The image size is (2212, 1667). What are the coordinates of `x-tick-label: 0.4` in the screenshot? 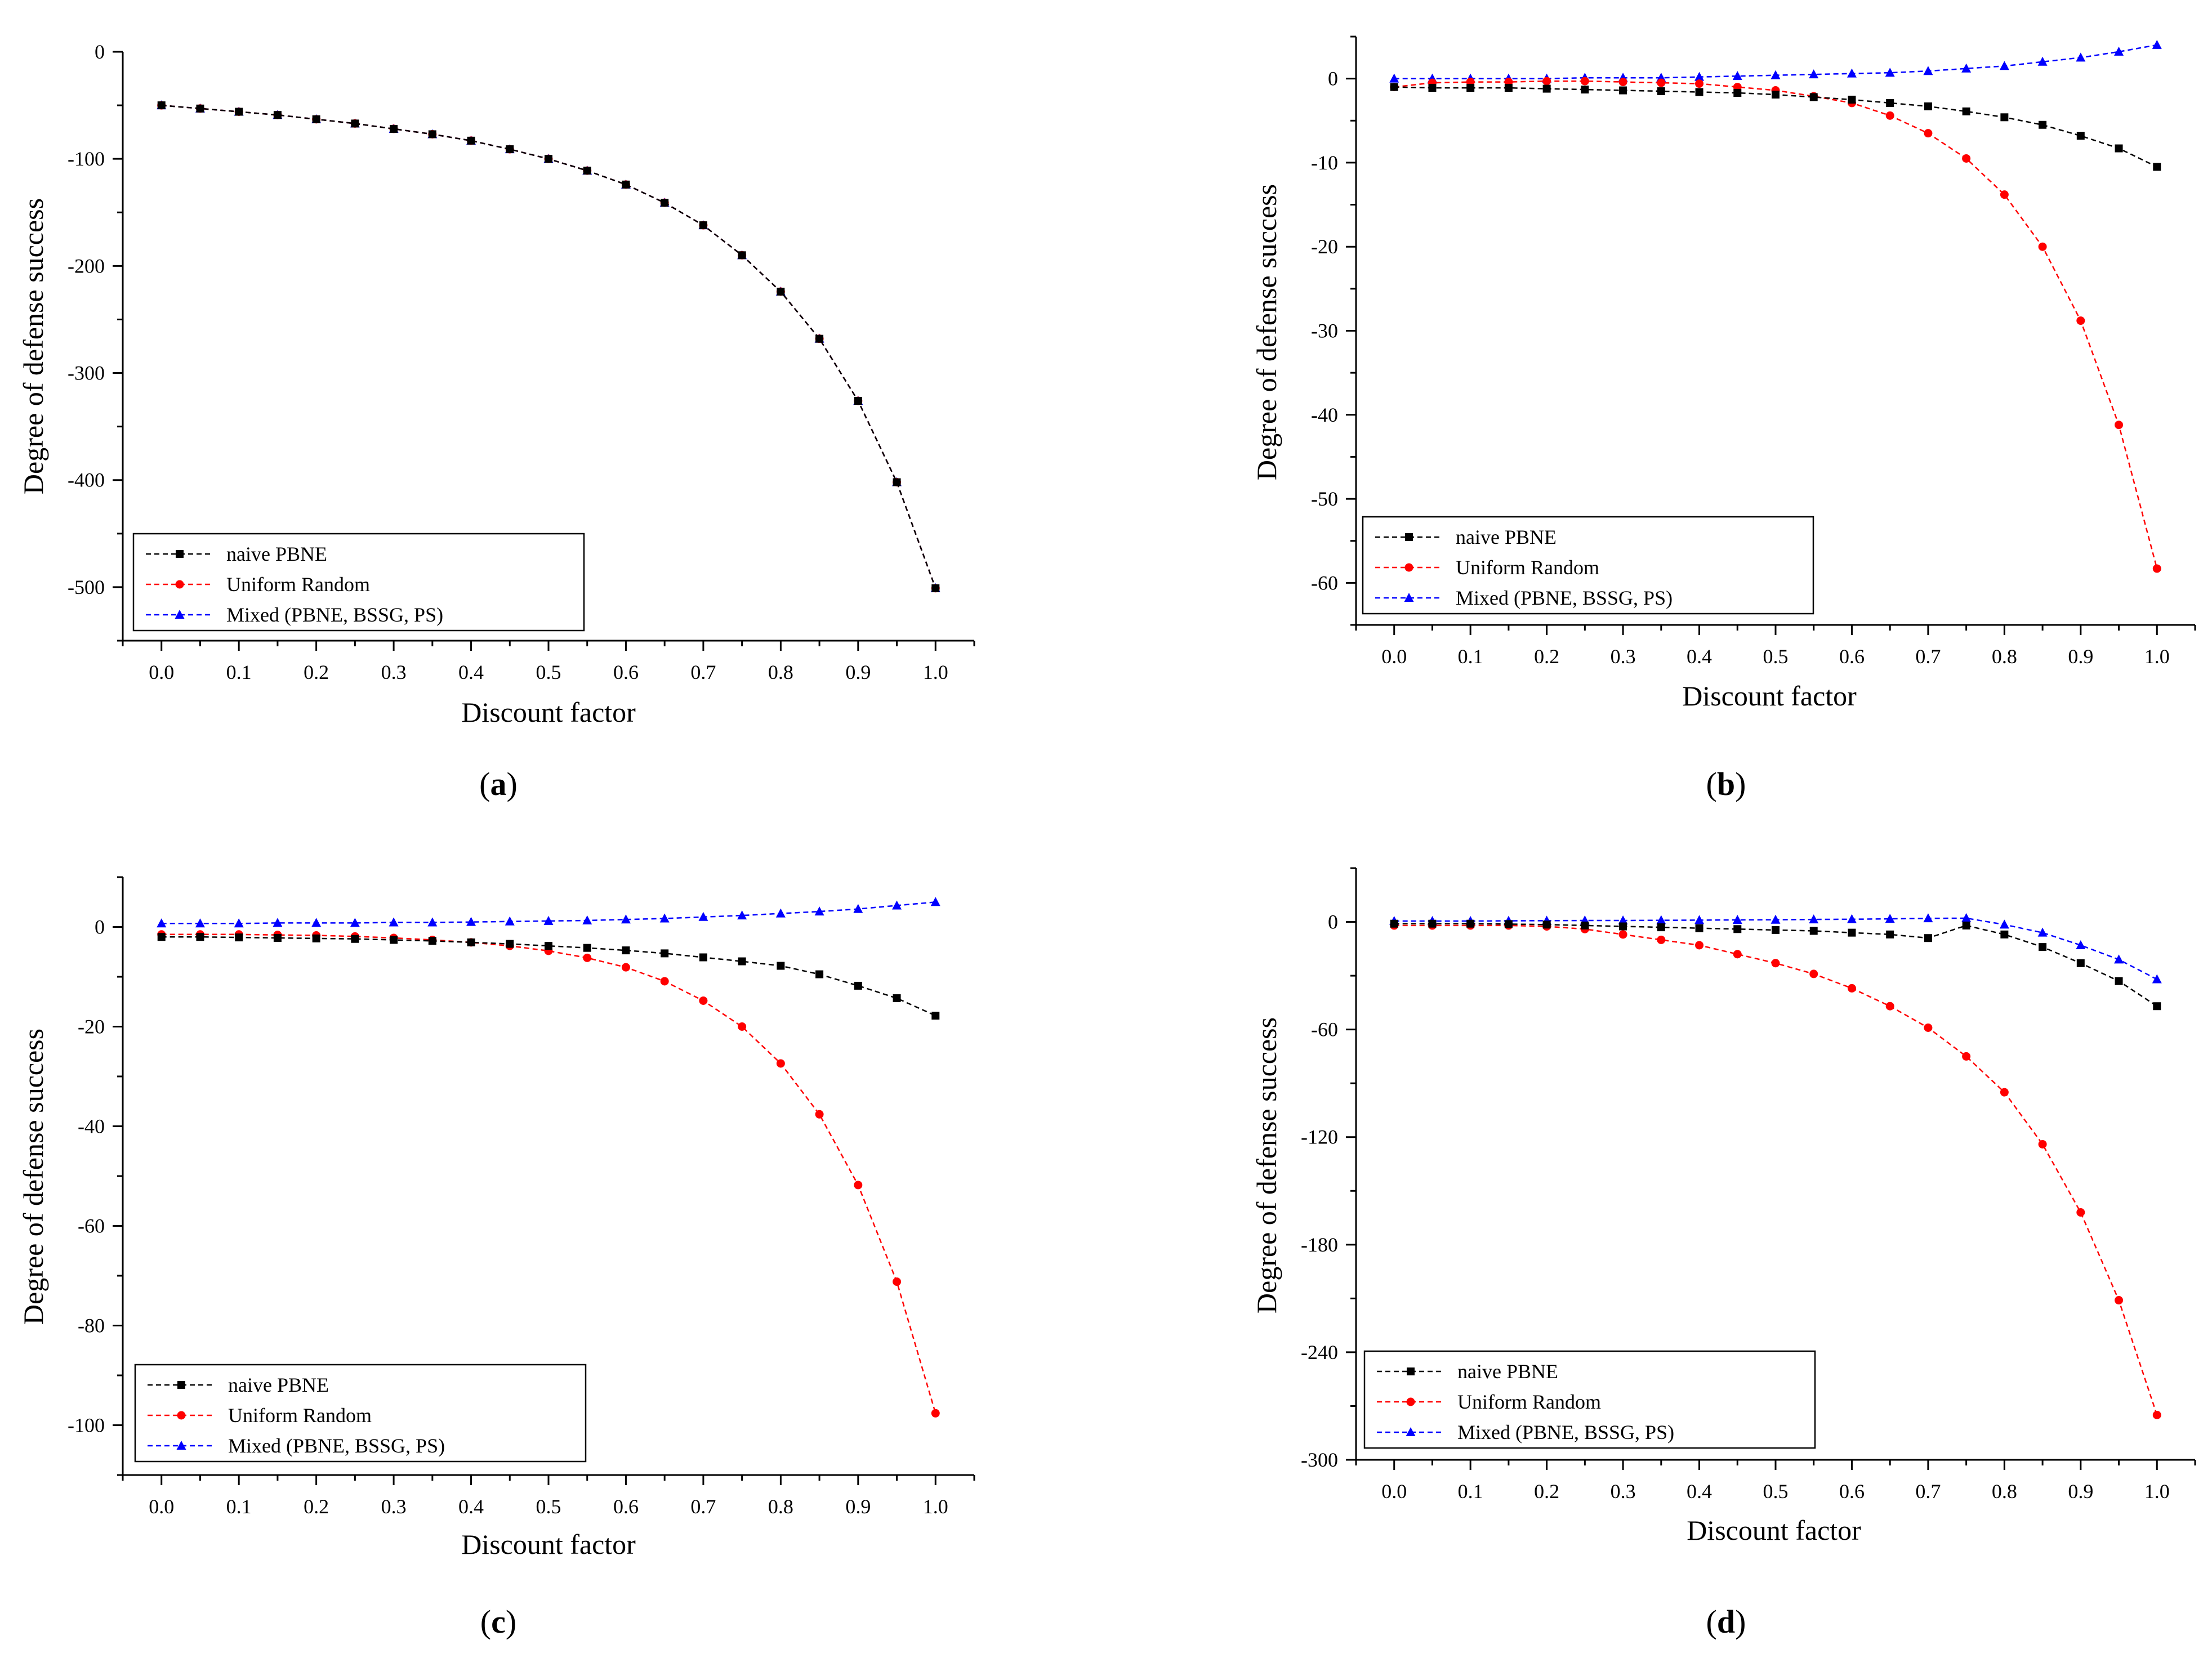 It's located at (471, 672).